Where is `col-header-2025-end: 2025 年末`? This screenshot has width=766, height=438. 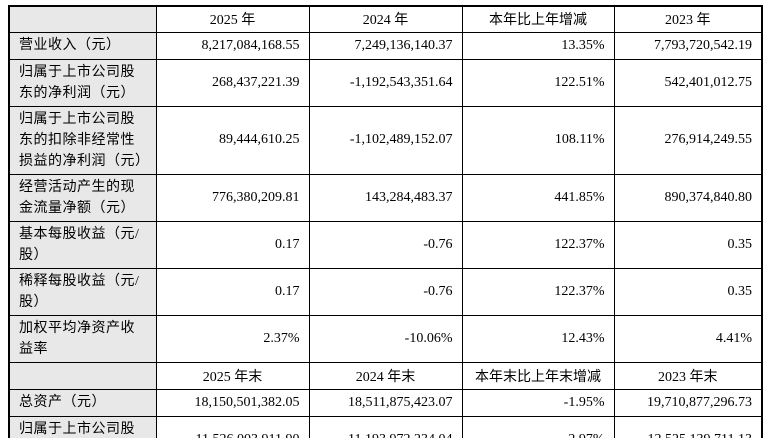
col-header-2025-end: 2025 年末 is located at coordinates (232, 375).